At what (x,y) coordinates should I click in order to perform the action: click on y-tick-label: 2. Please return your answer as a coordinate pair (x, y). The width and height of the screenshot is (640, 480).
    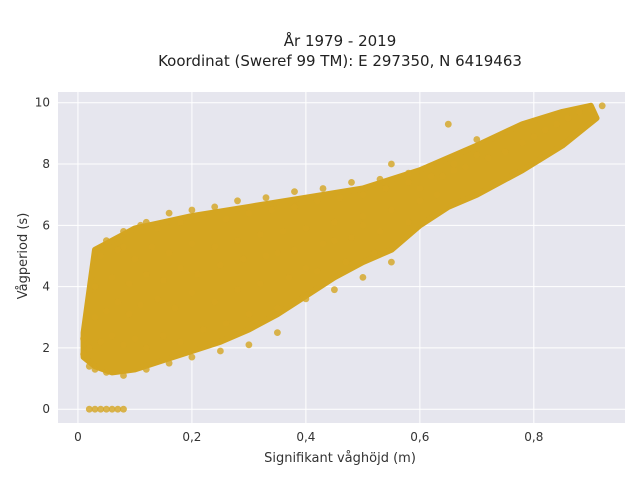
    Looking at the image, I should click on (46, 348).